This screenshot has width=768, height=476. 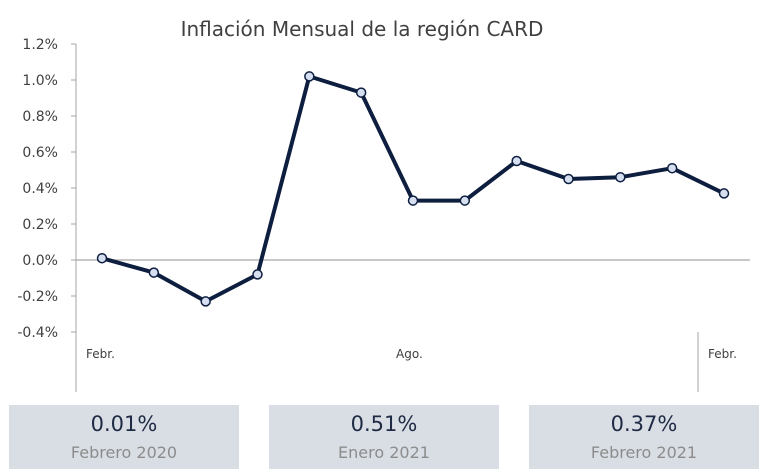 What do you see at coordinates (124, 452) in the screenshot?
I see `card-label: Febrero 2020` at bounding box center [124, 452].